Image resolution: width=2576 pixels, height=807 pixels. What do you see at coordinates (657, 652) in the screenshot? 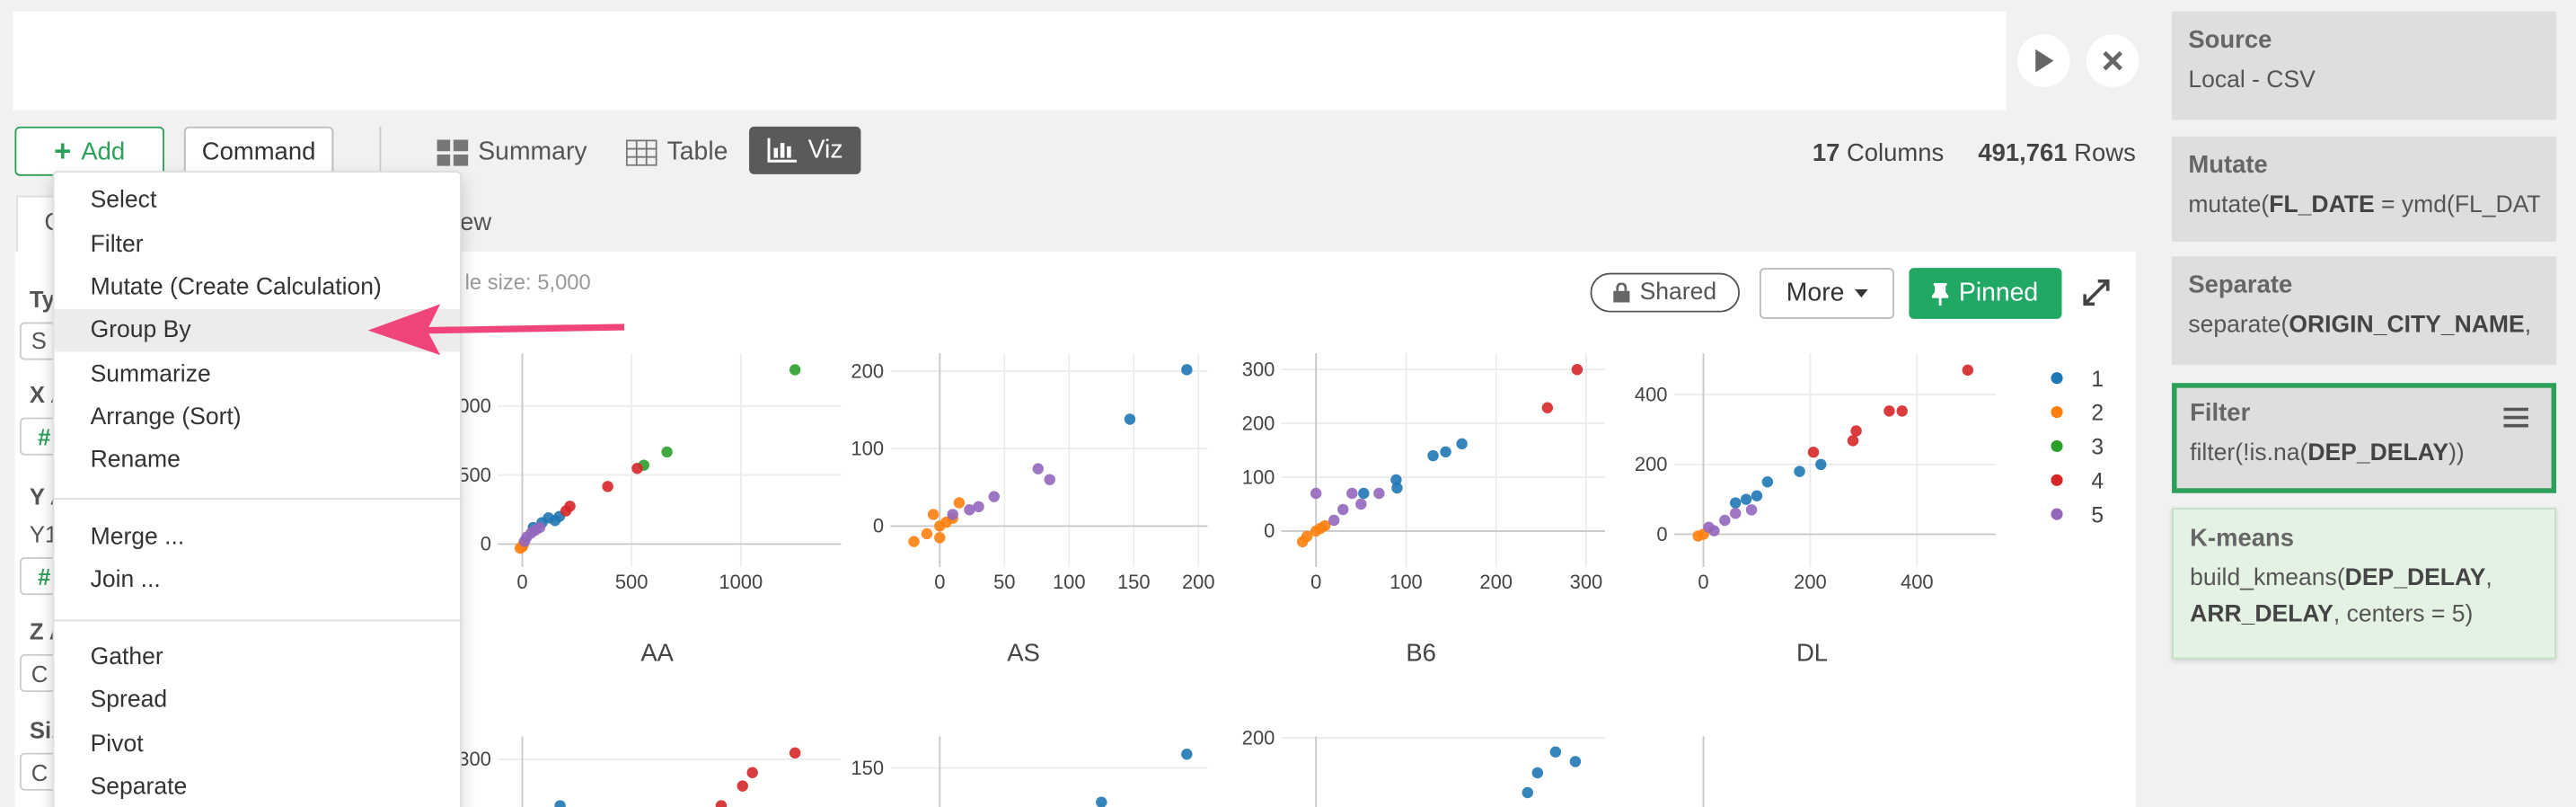
I see `facet-title: AA` at bounding box center [657, 652].